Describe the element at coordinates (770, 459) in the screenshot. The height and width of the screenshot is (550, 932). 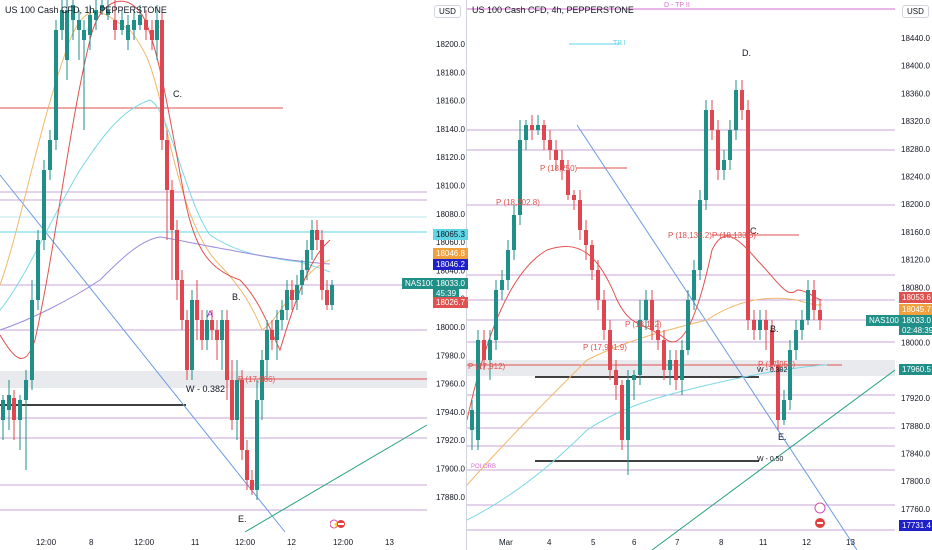
I see `label-w50: W - 0.50` at that location.